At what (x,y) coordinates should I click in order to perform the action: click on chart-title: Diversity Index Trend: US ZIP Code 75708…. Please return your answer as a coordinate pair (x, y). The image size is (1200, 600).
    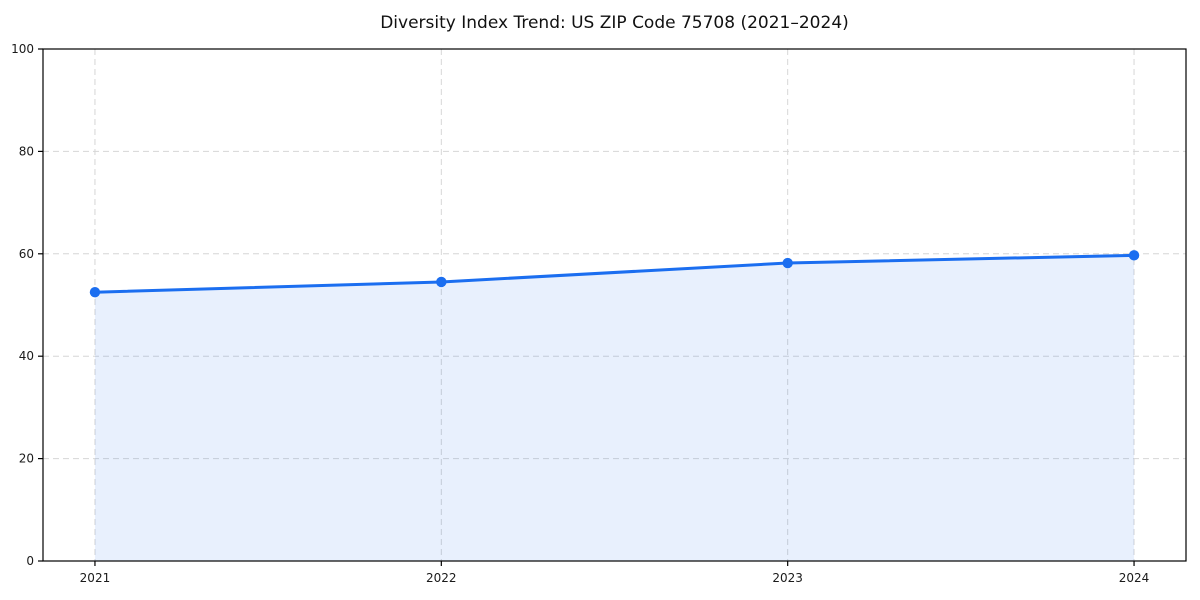
    Looking at the image, I should click on (614, 23).